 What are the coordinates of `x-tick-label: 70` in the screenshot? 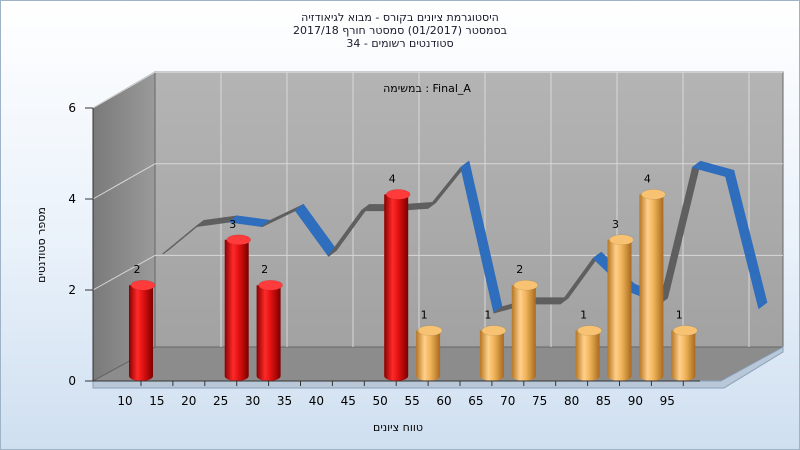 It's located at (507, 401).